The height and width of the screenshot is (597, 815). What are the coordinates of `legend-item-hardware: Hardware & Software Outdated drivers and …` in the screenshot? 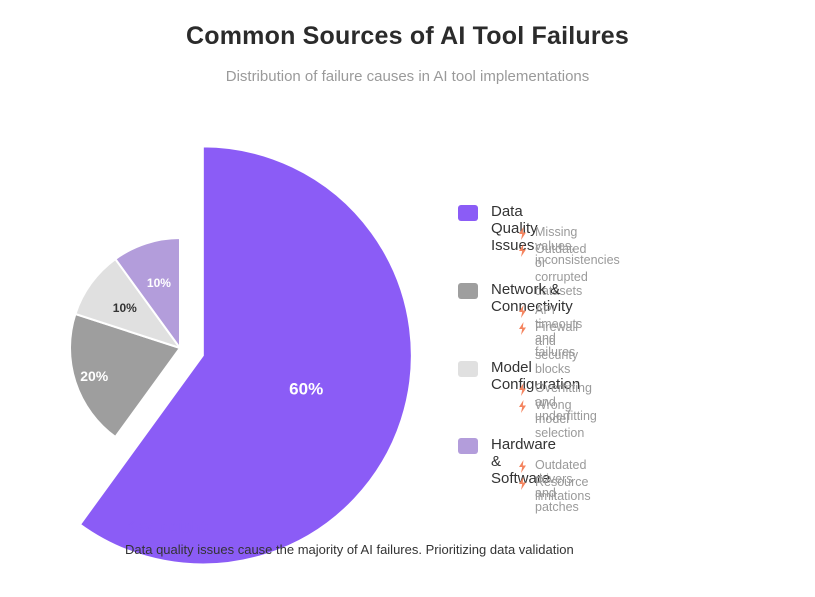 It's located at (524, 475).